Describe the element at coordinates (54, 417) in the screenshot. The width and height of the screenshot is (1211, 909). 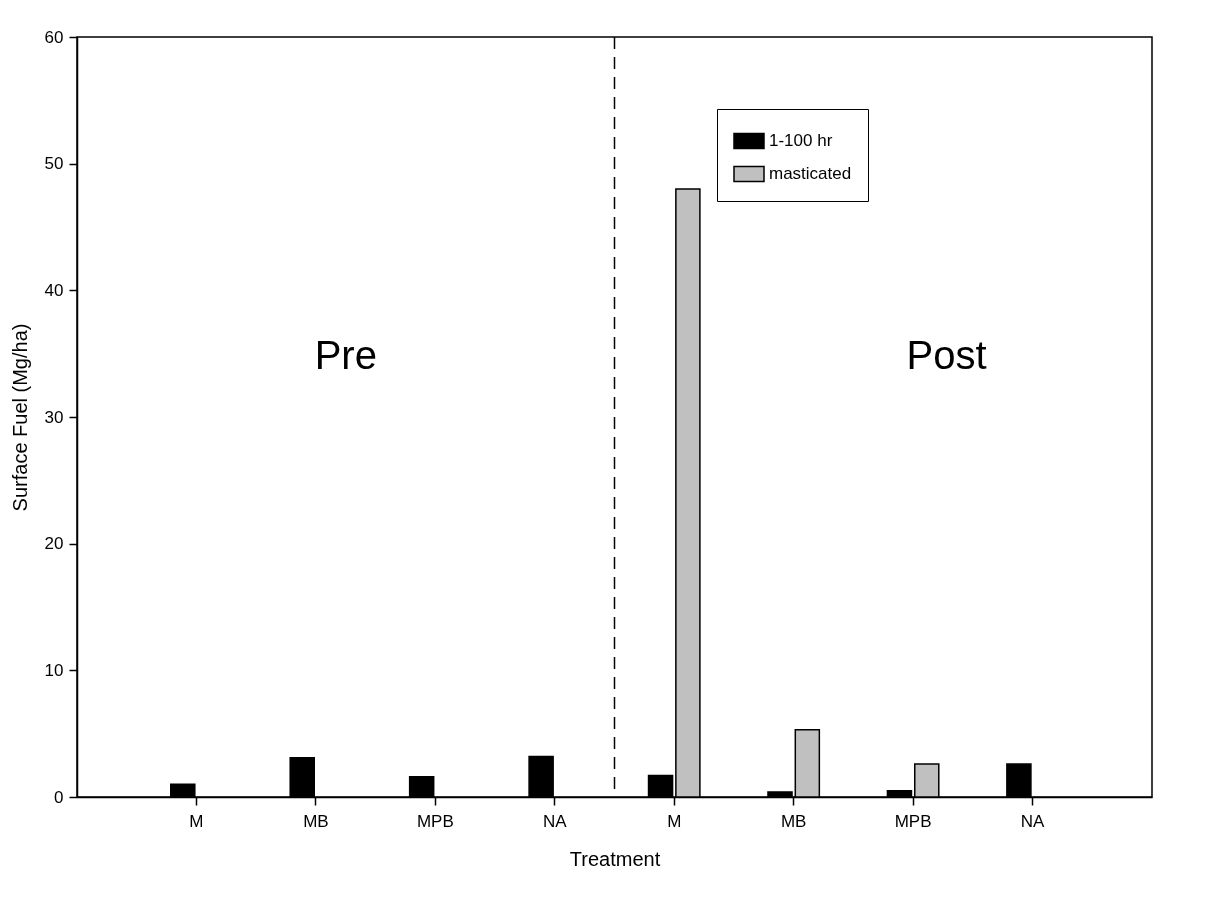
I see `y-tick-label: 30` at that location.